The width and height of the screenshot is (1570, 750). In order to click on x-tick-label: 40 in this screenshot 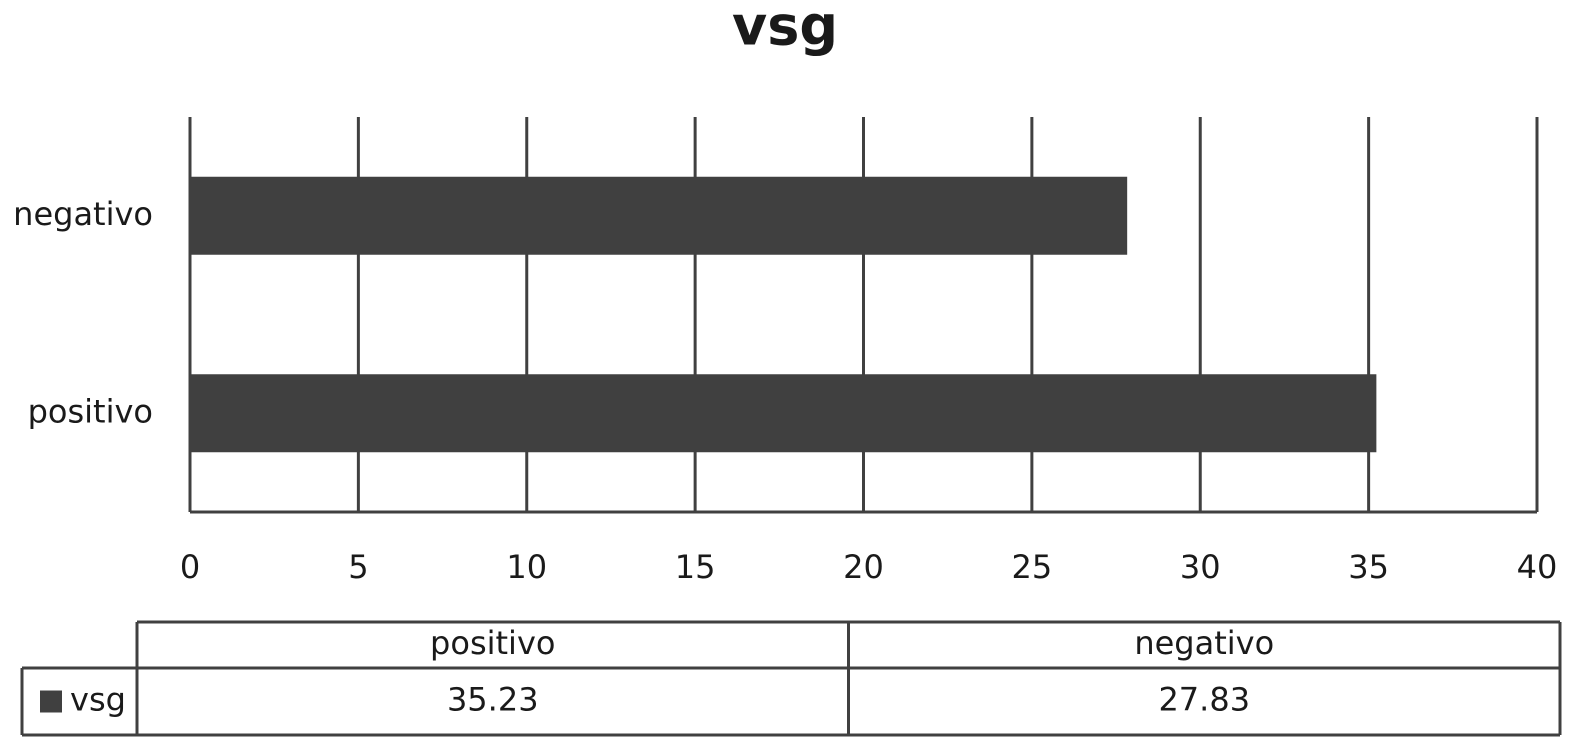, I will do `click(1537, 567)`.